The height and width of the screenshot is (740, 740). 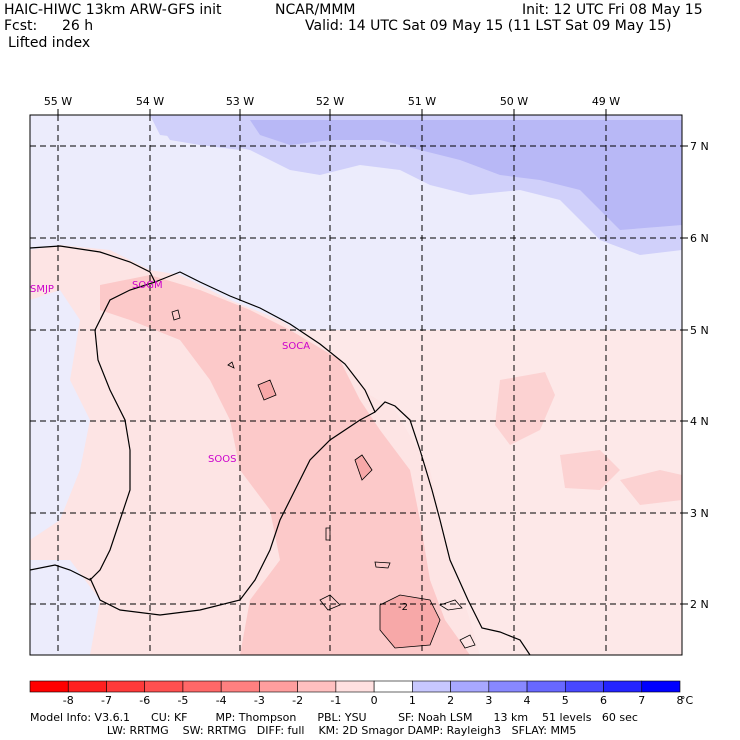 What do you see at coordinates (699, 513) in the screenshot?
I see `lat-label-3n: 3 N` at bounding box center [699, 513].